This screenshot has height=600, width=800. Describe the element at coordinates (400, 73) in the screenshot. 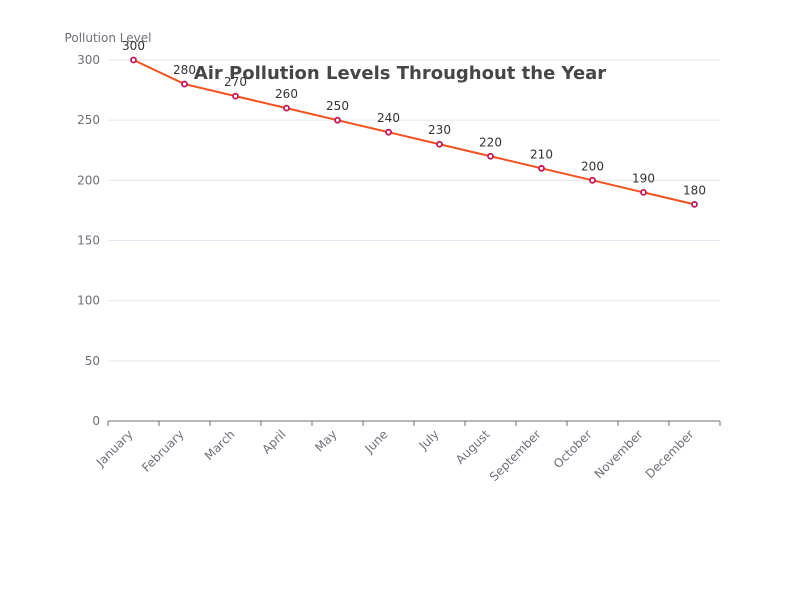

I see `chart-title: Air Pollution Levels Throughout the Year` at that location.